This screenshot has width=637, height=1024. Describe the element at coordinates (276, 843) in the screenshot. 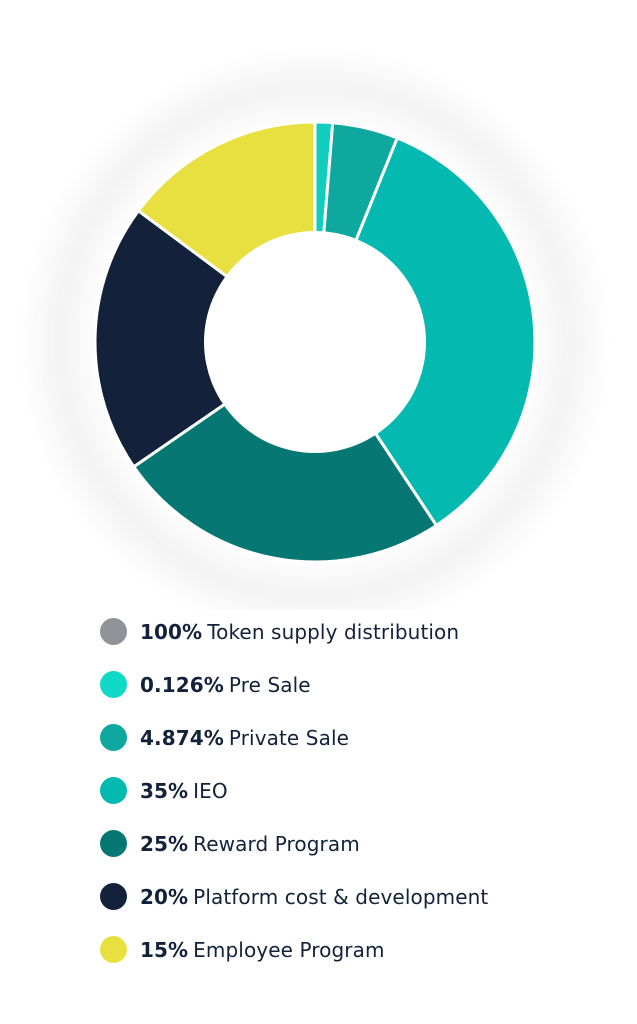

I see `legend-label: Reward Program` at that location.